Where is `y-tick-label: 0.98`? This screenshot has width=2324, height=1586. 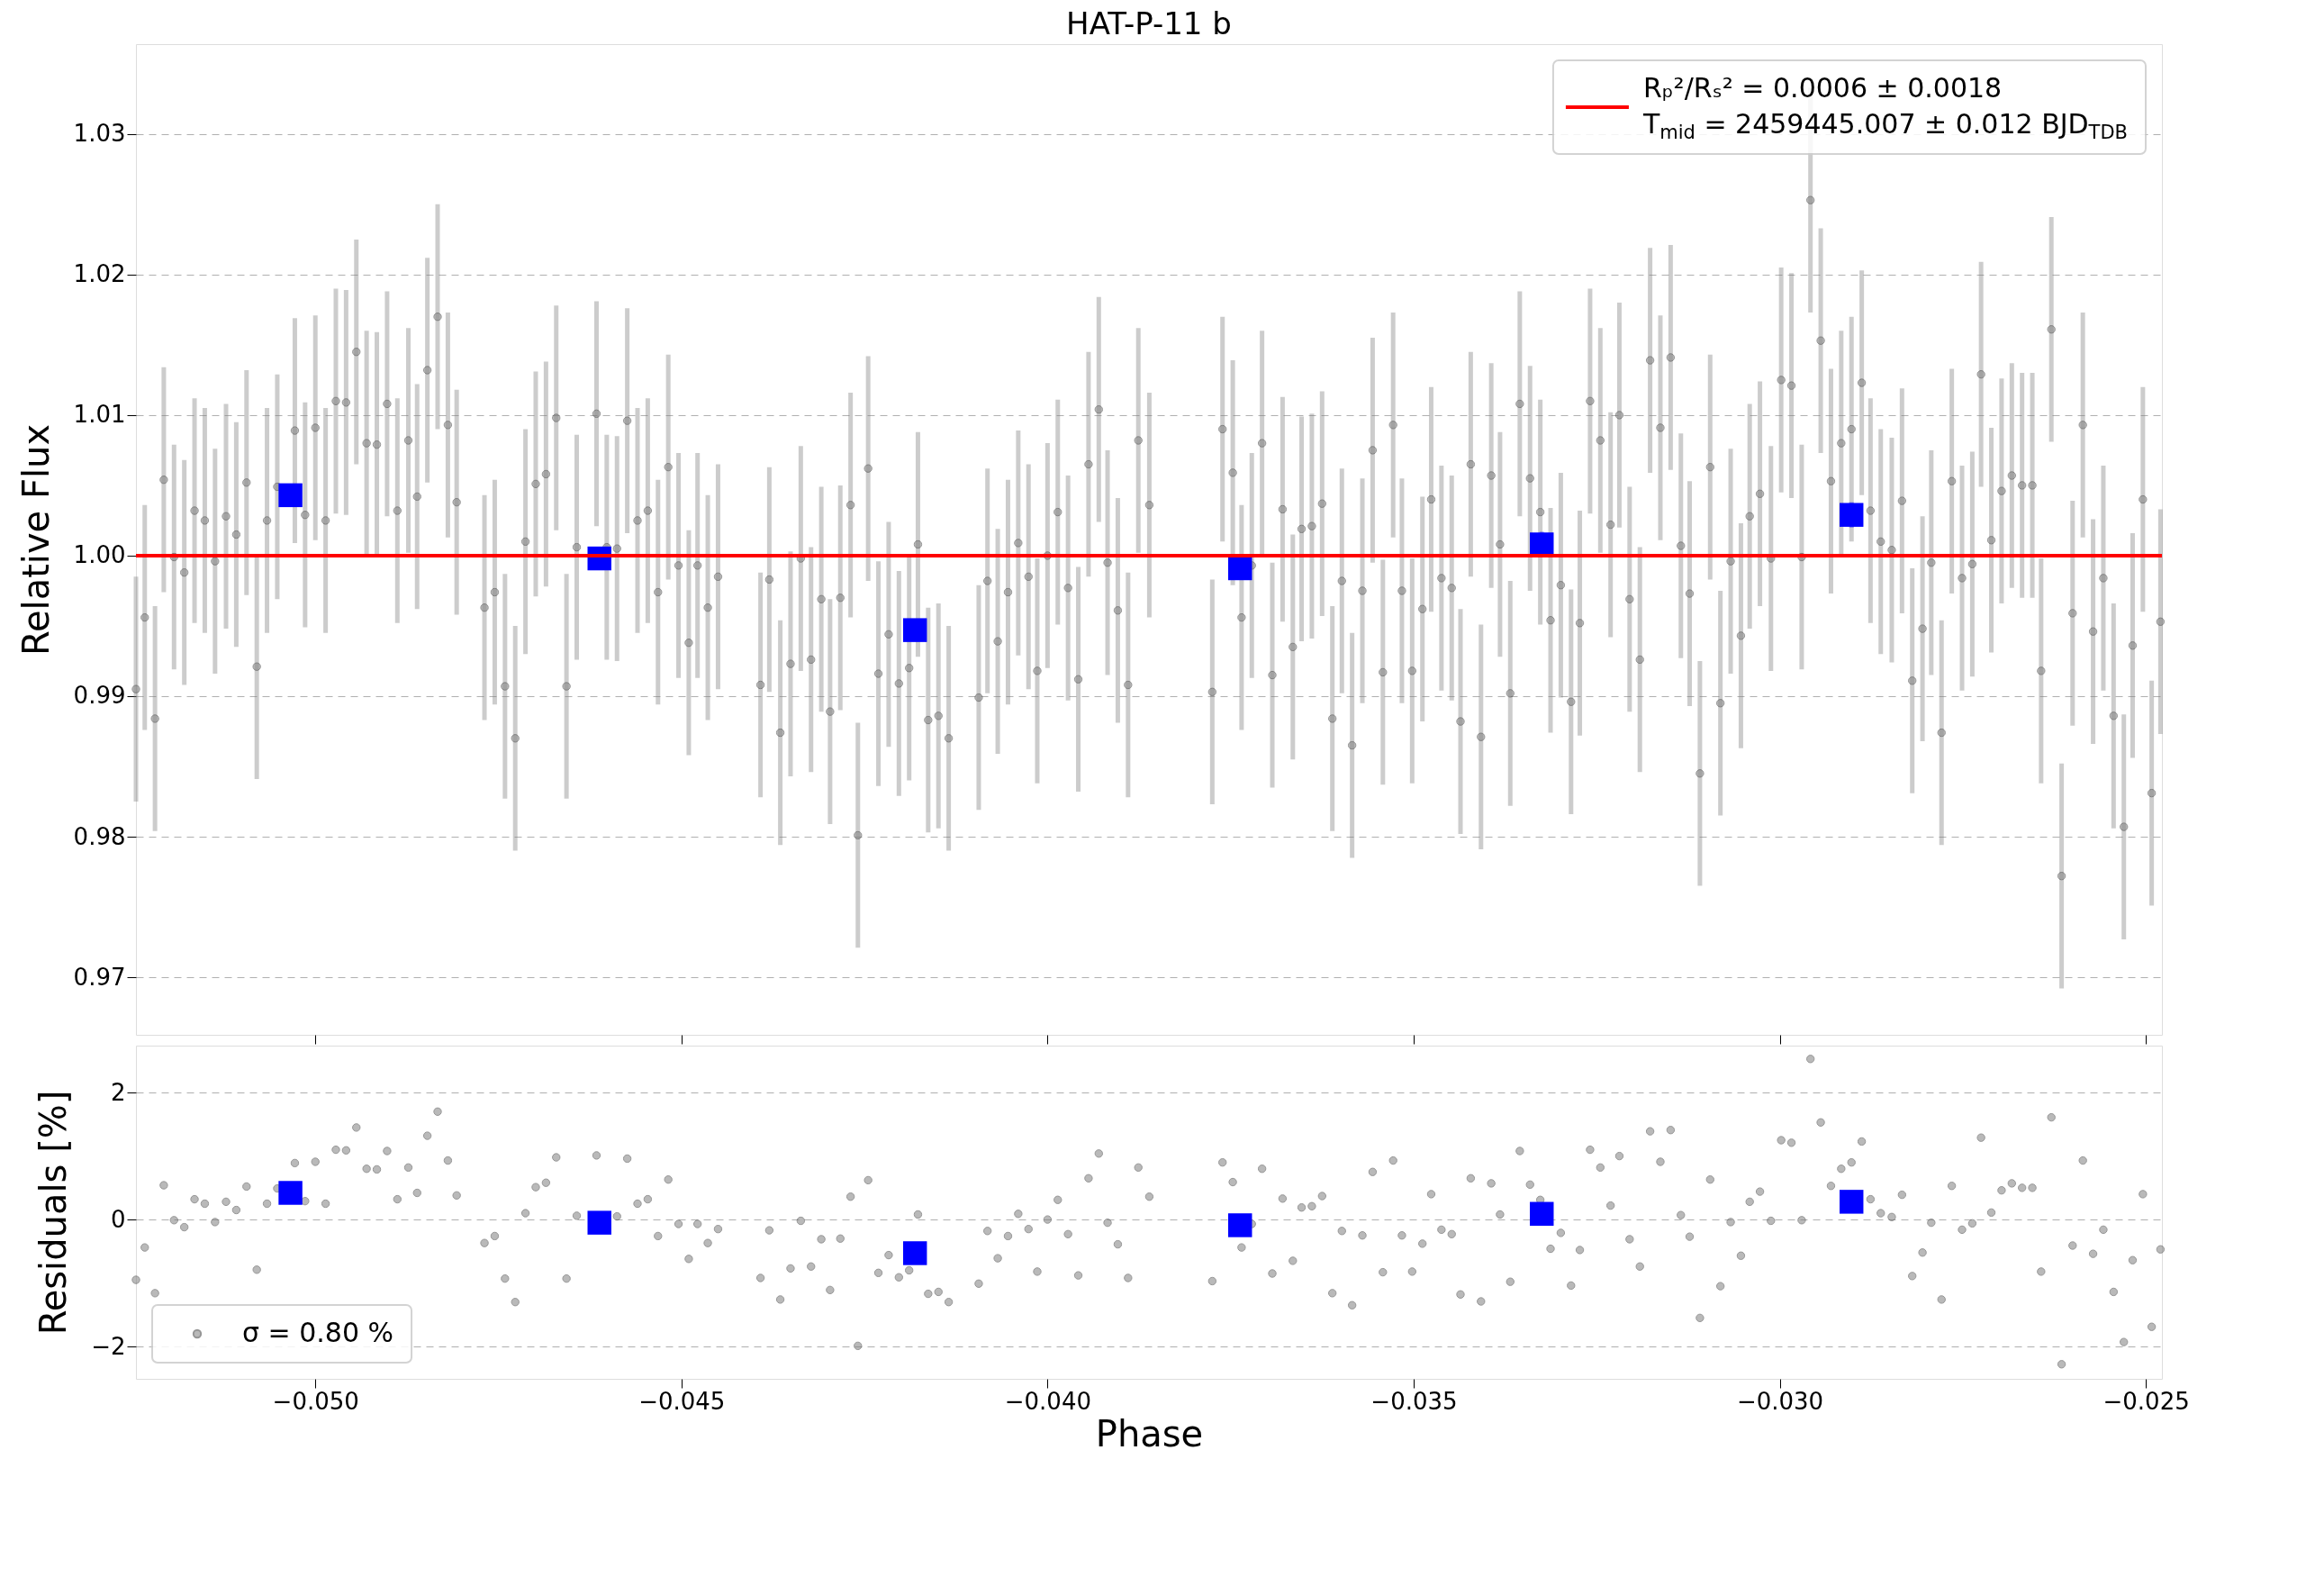
y-tick-label: 0.98 is located at coordinates (99, 836).